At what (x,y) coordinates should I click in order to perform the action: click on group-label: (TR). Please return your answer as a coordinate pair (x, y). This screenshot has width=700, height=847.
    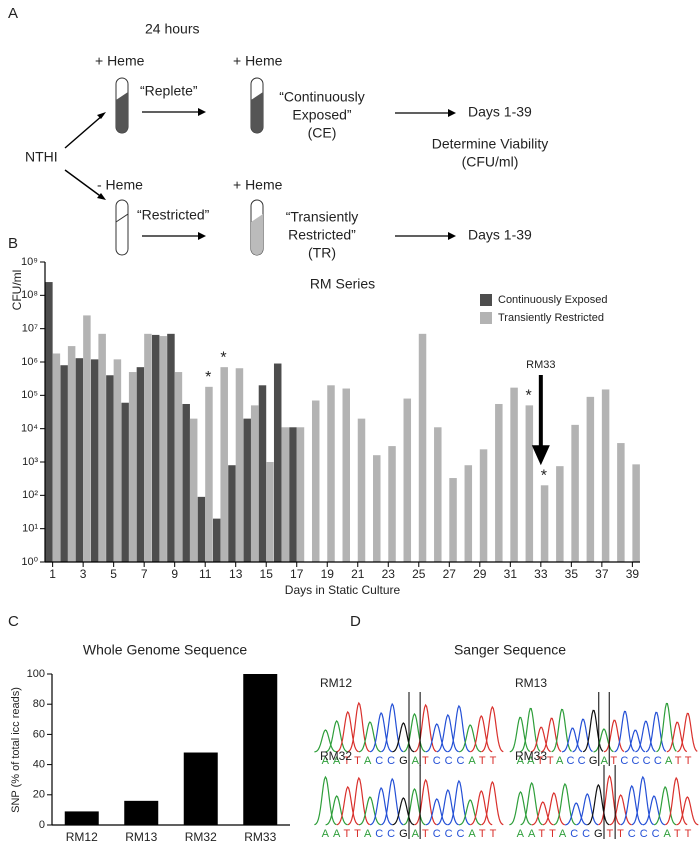
    Looking at the image, I should click on (322, 253).